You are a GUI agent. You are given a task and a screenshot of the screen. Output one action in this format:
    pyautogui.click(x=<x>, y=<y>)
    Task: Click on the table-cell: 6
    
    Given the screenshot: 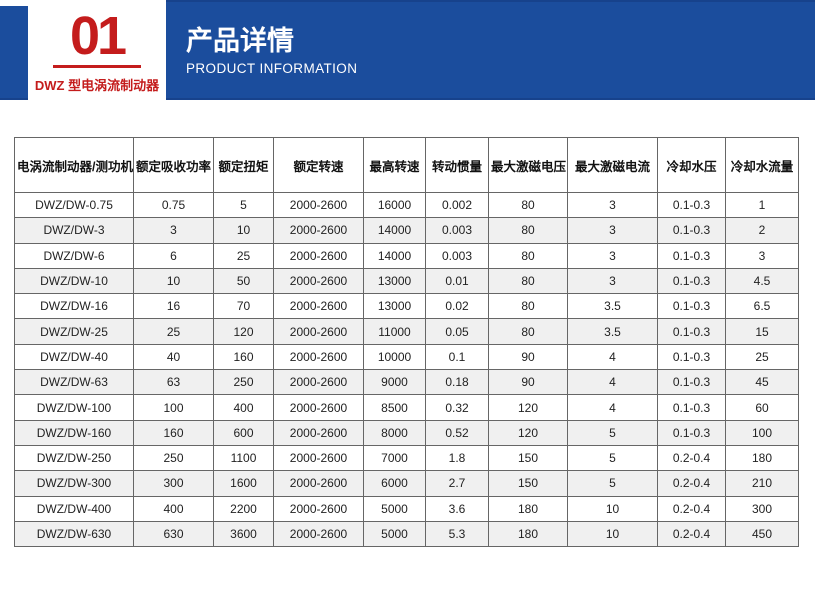 What is the action you would take?
    pyautogui.click(x=173, y=255)
    